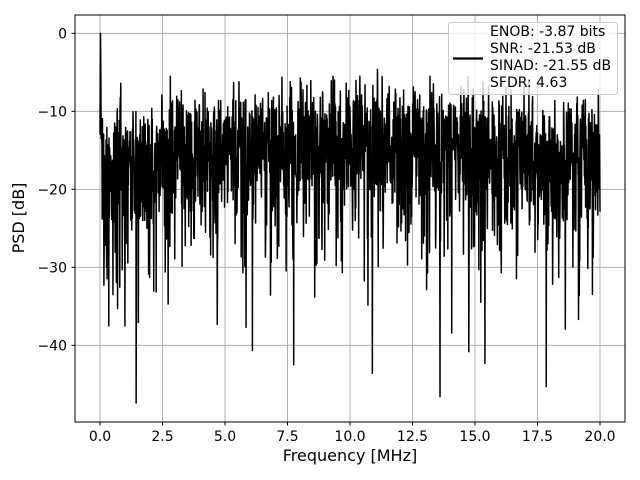 This screenshot has height=480, width=640. Describe the element at coordinates (550, 66) in the screenshot. I see `legend-sinad: SINAD: -21.55 dB` at that location.